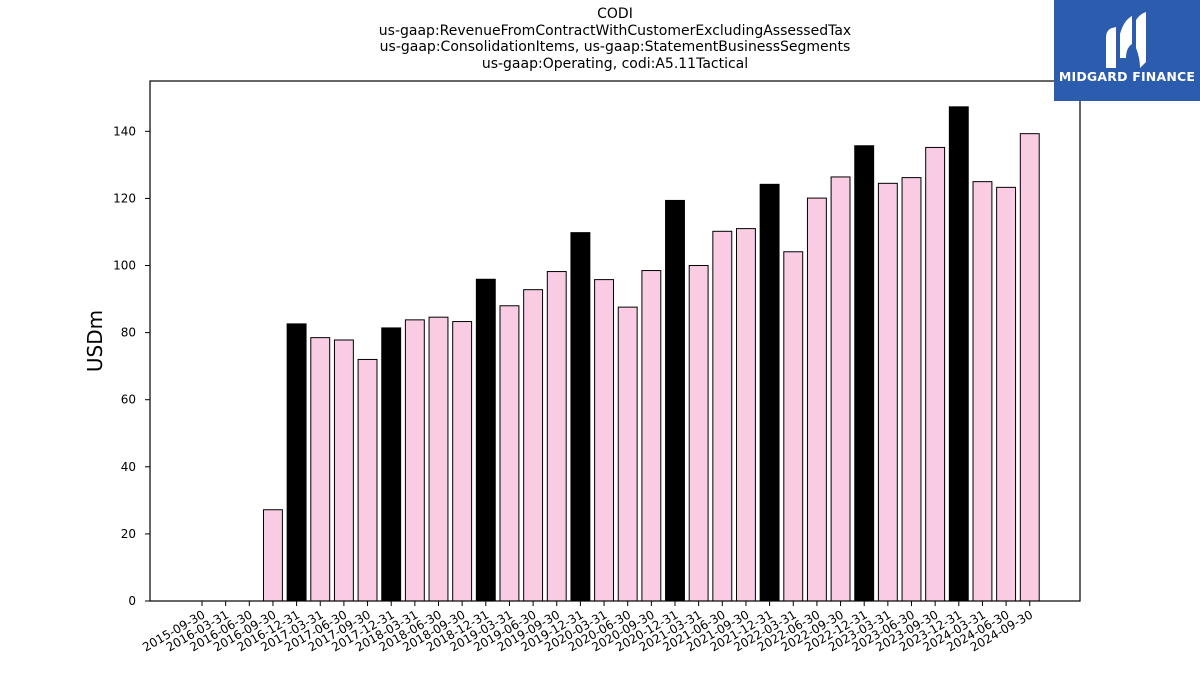 This screenshot has height=675, width=1200. Describe the element at coordinates (128, 534) in the screenshot. I see `y-tick-label: 20` at that location.